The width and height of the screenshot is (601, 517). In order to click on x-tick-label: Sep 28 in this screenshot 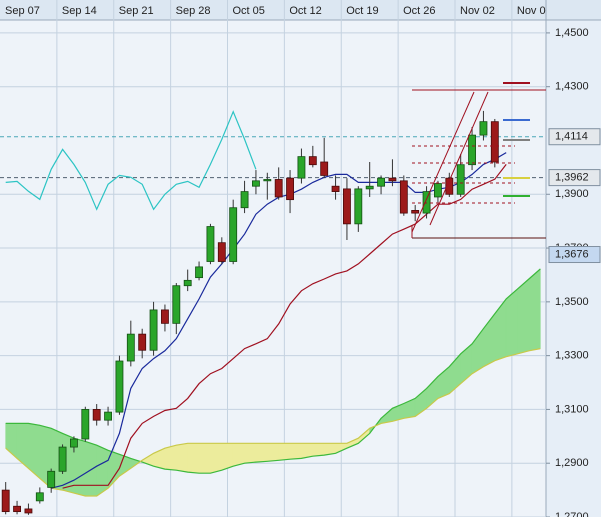, I will do `click(193, 11)`.